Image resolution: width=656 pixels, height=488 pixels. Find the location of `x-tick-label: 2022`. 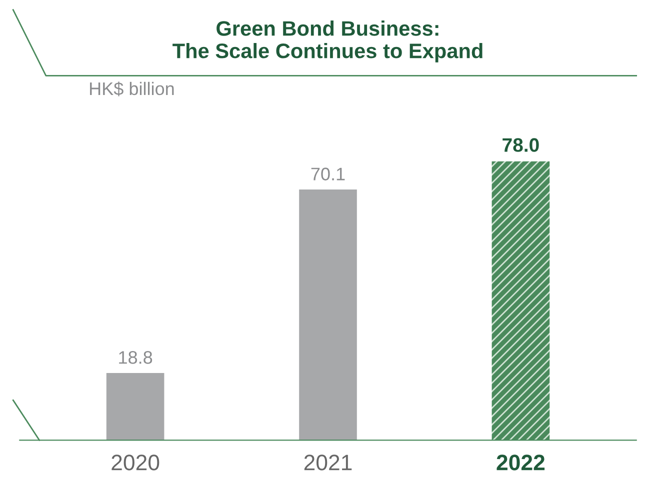

x-tick-label: 2022 is located at coordinates (520, 462).